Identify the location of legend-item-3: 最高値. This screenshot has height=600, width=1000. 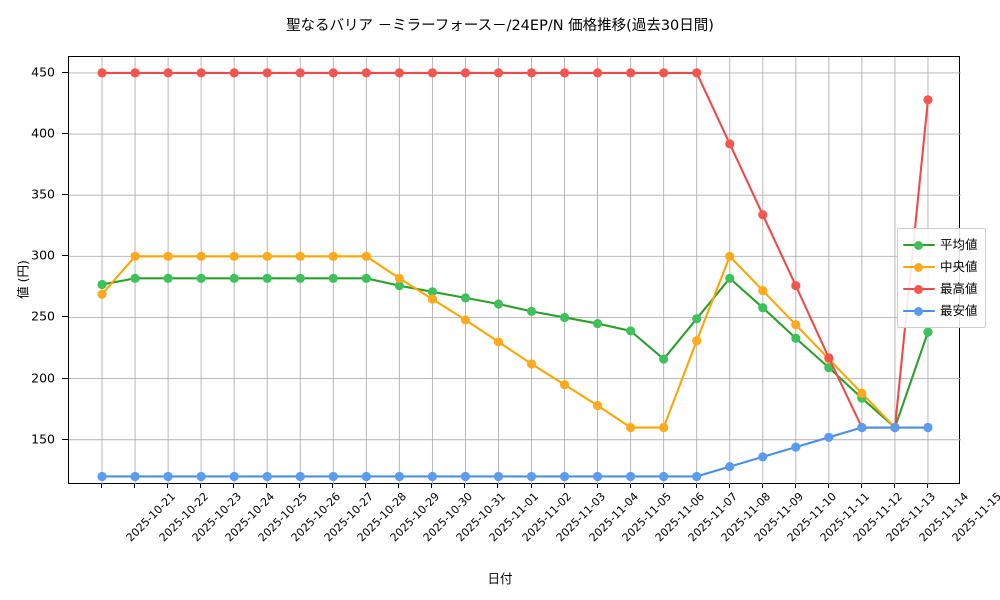
(940, 289).